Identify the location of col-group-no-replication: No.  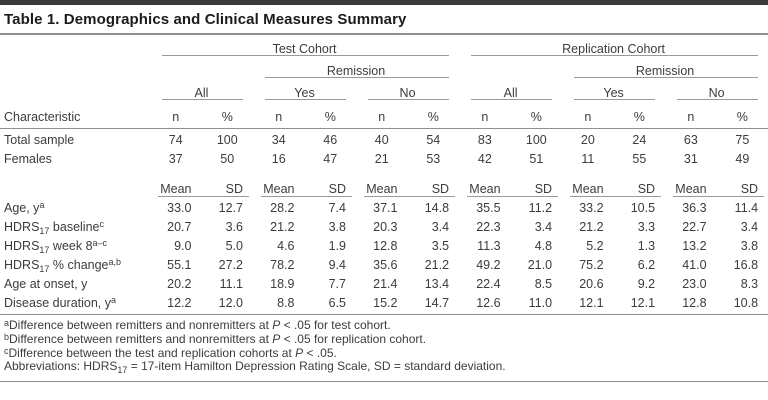
(716, 90).